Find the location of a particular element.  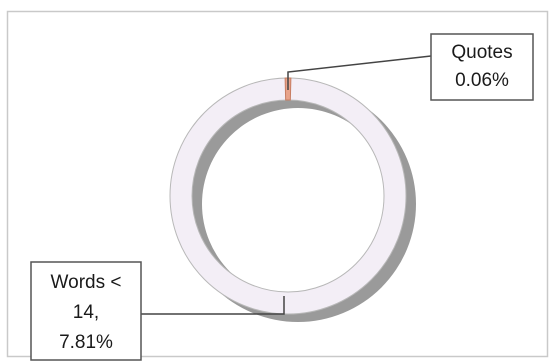

callout-words: Words < 14, 7.81% is located at coordinates (86, 311).